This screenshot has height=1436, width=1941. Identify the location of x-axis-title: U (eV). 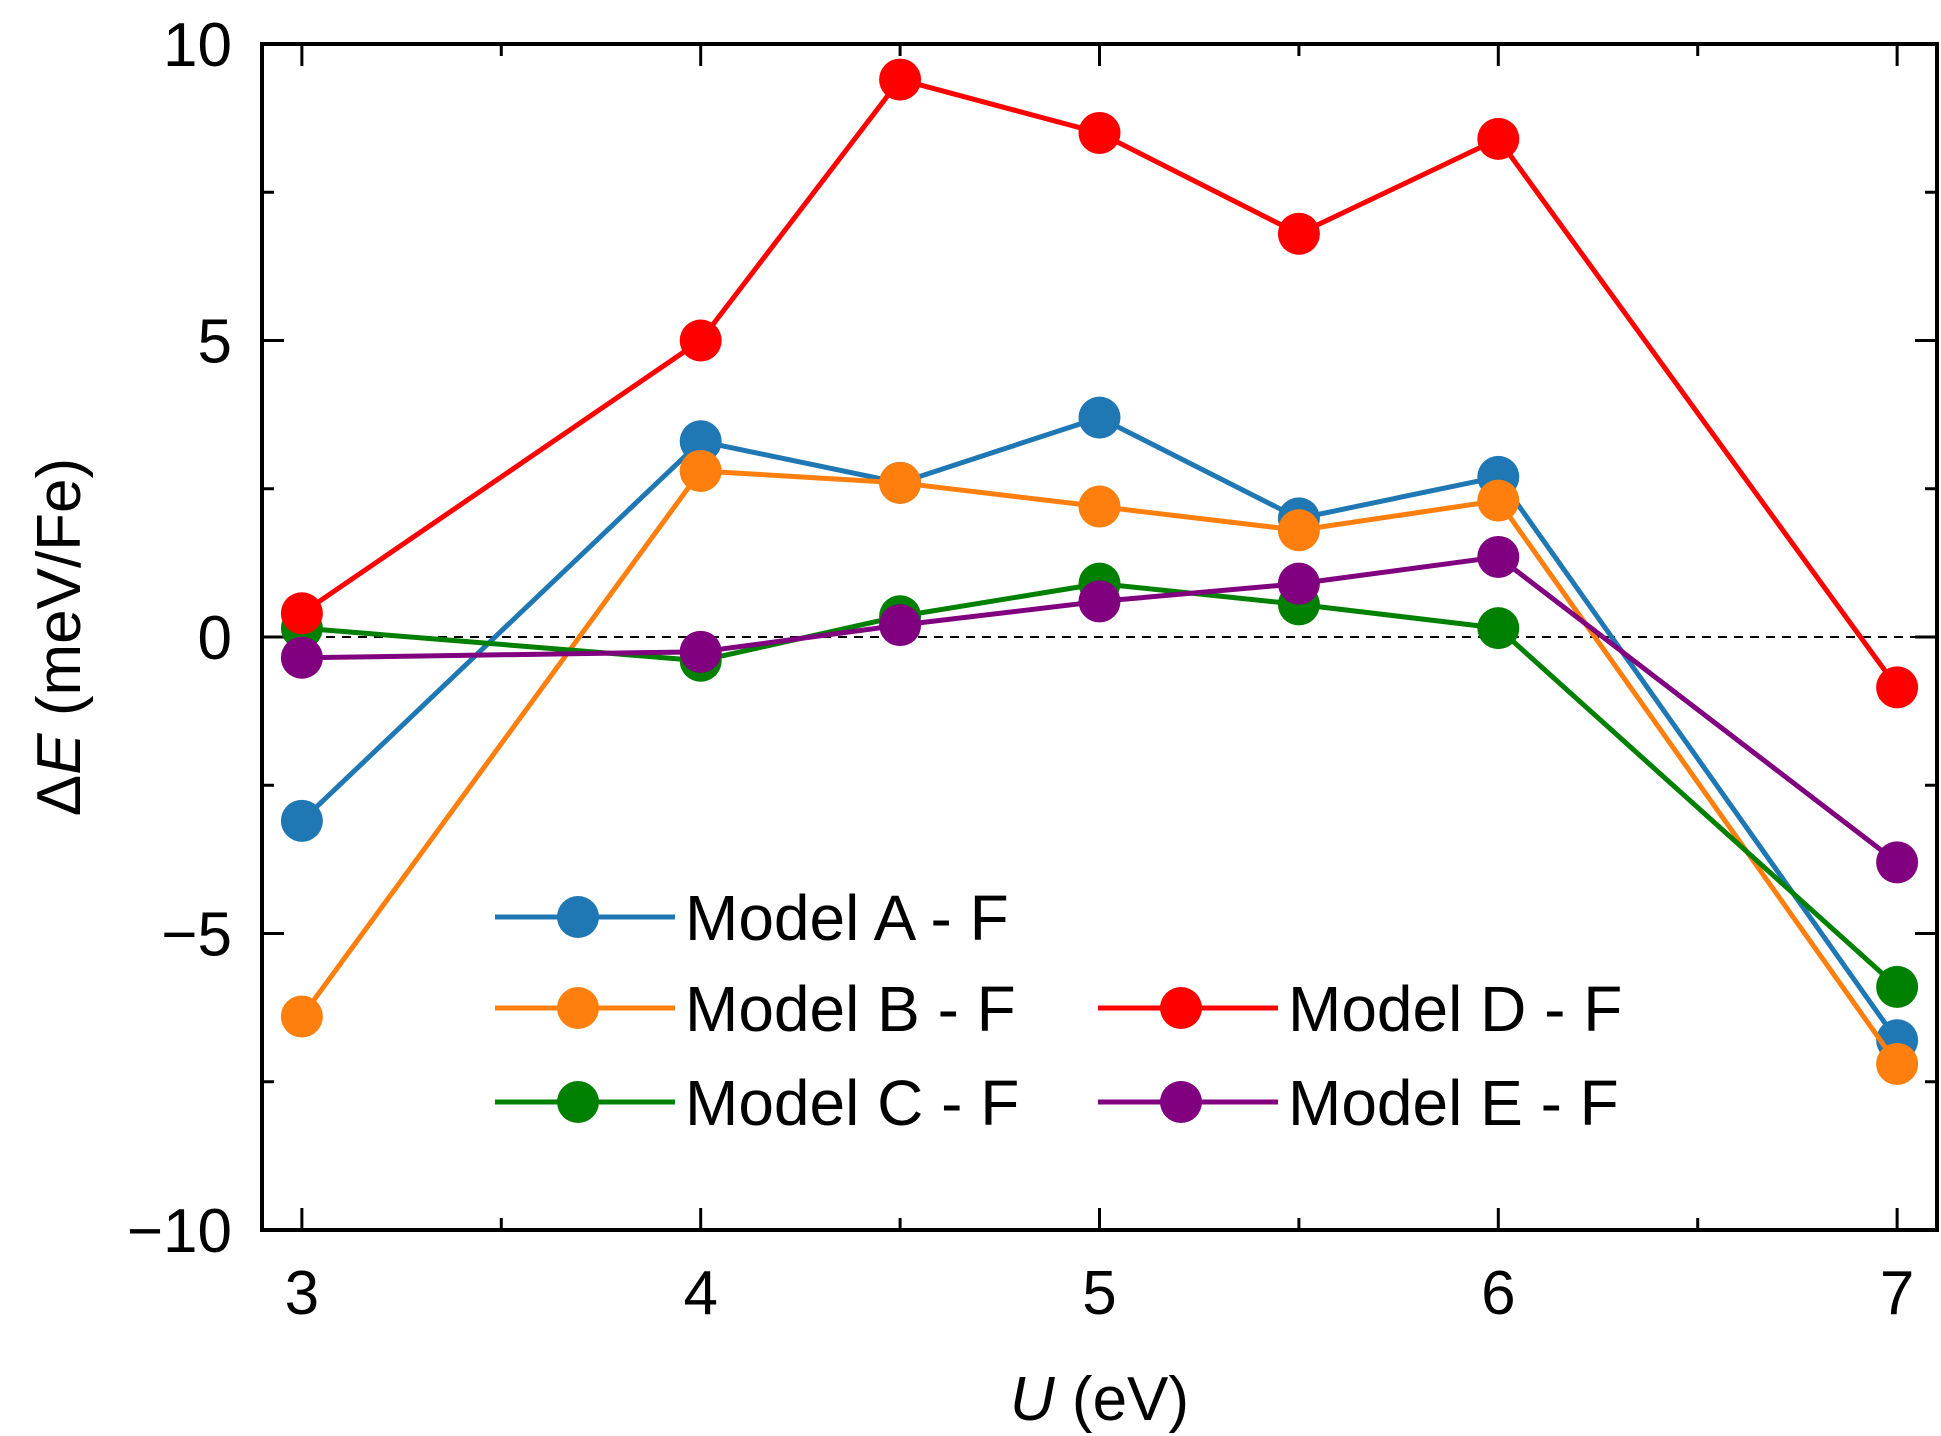
(1099, 1399).